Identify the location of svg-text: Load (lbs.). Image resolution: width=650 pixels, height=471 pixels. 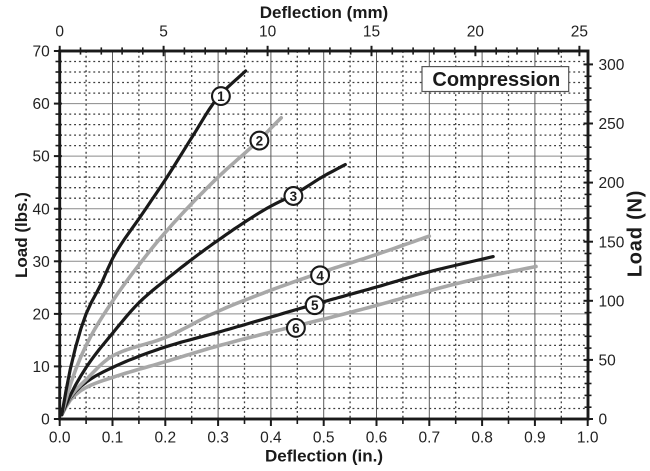
(21, 235).